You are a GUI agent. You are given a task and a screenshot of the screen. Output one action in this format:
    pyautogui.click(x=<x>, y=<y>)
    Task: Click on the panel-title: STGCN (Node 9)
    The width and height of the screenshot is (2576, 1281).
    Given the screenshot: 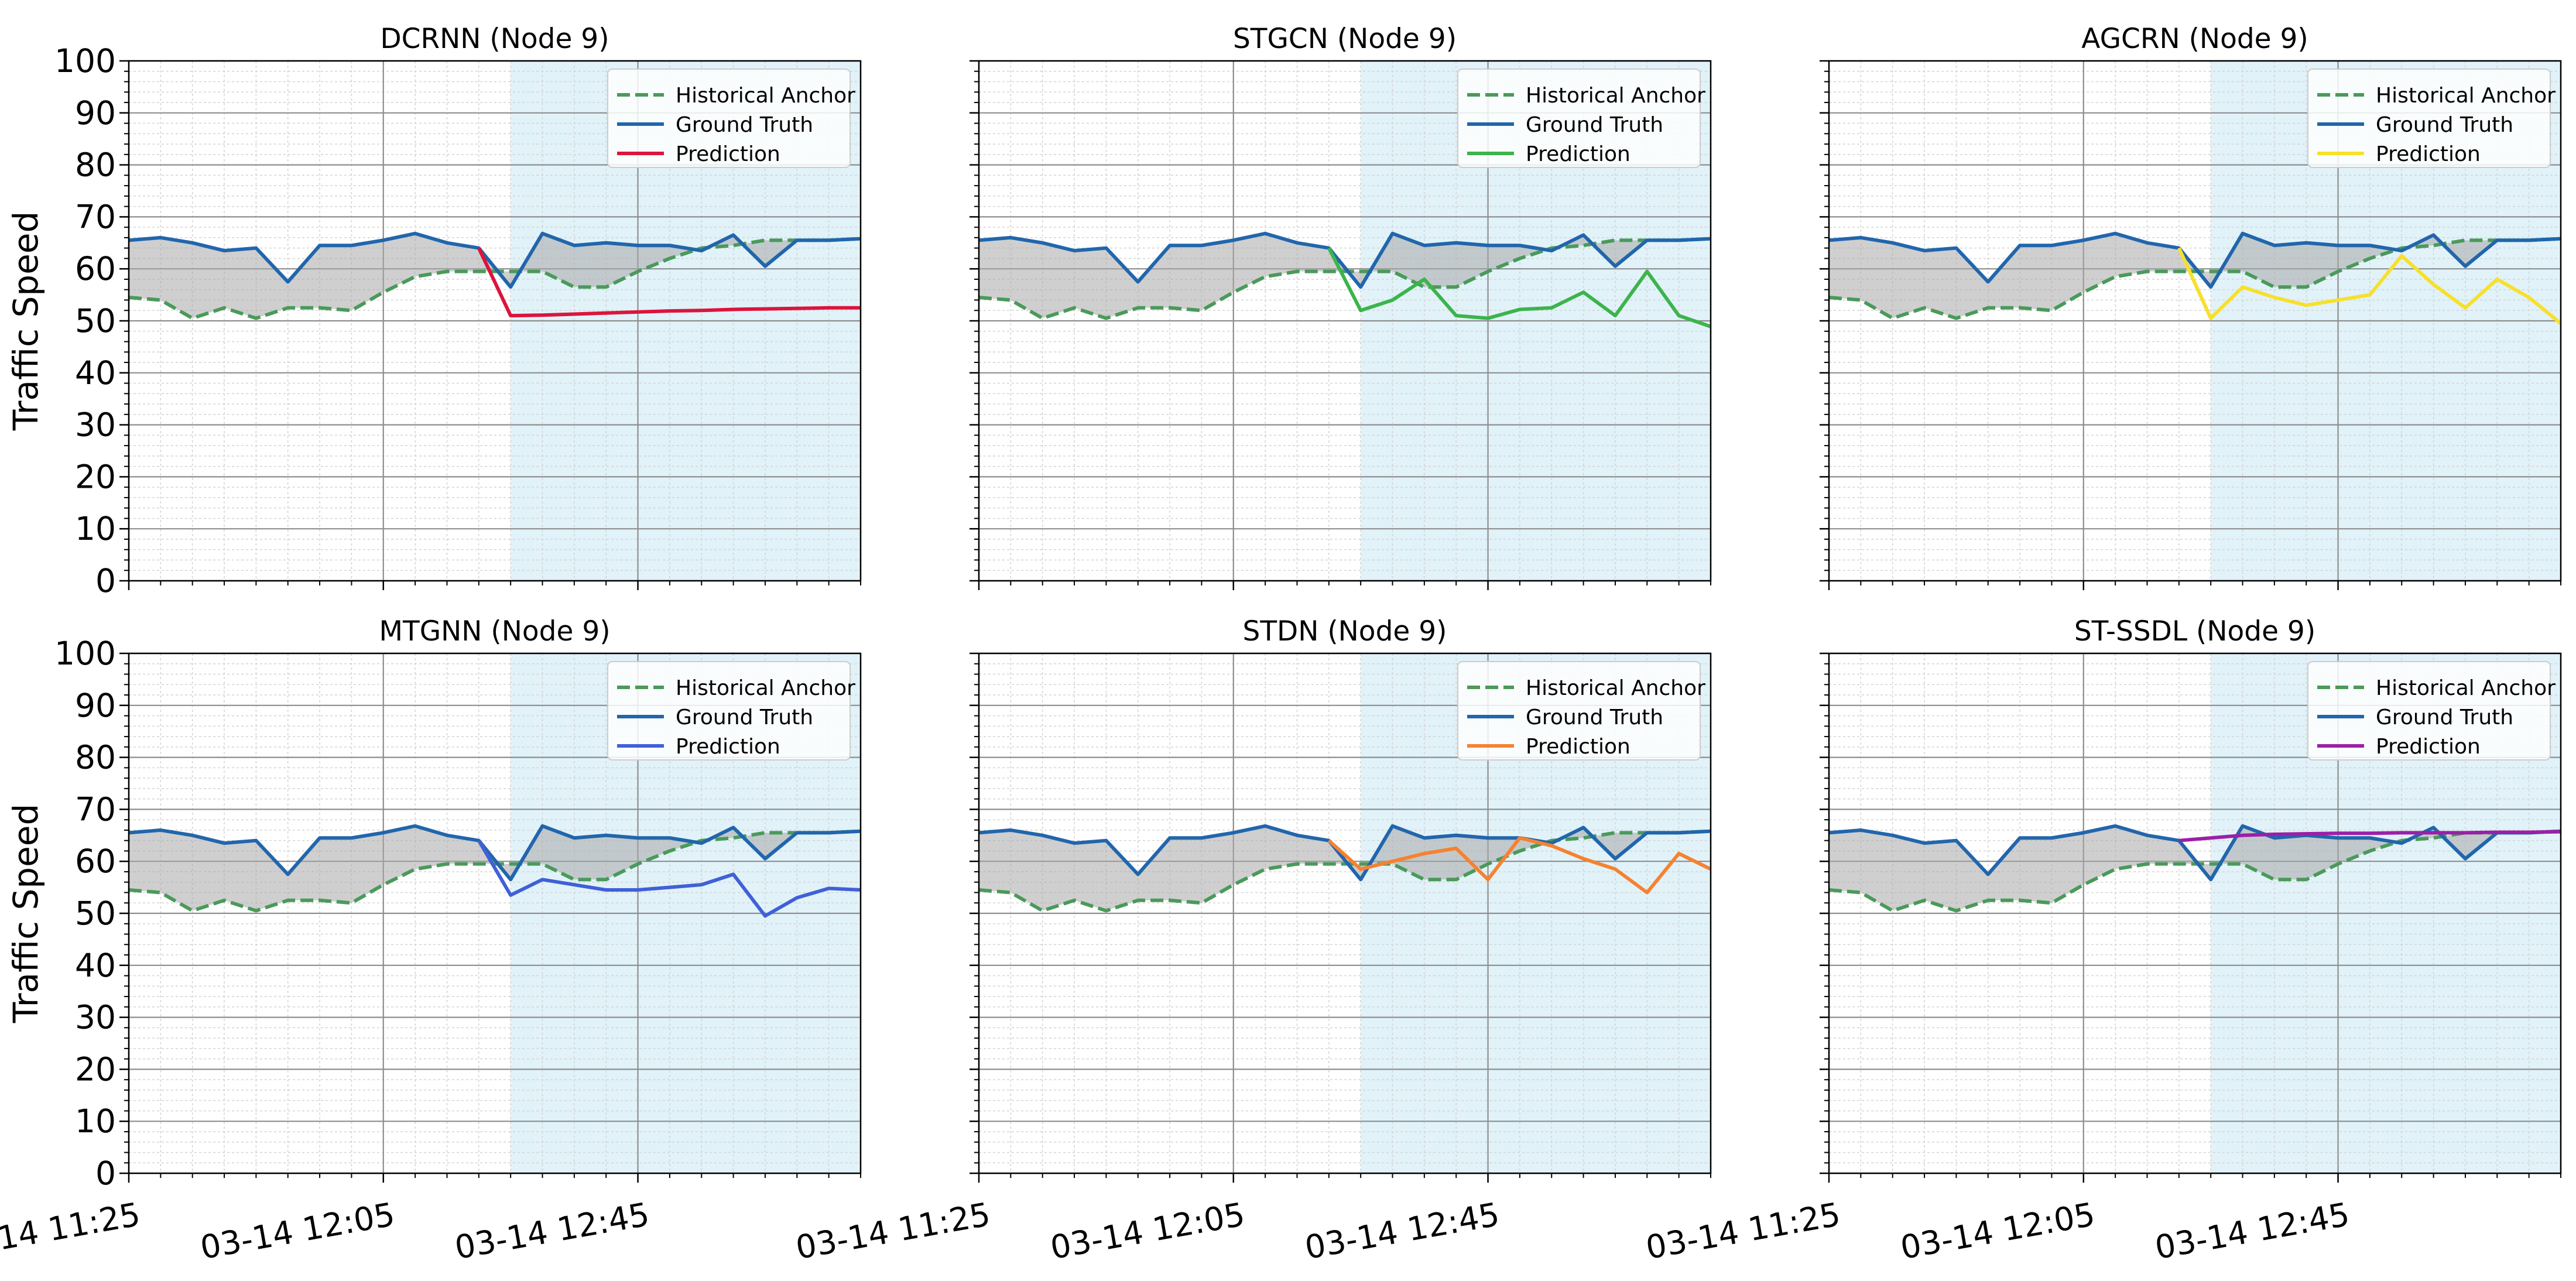 What is the action you would take?
    pyautogui.click(x=1345, y=39)
    